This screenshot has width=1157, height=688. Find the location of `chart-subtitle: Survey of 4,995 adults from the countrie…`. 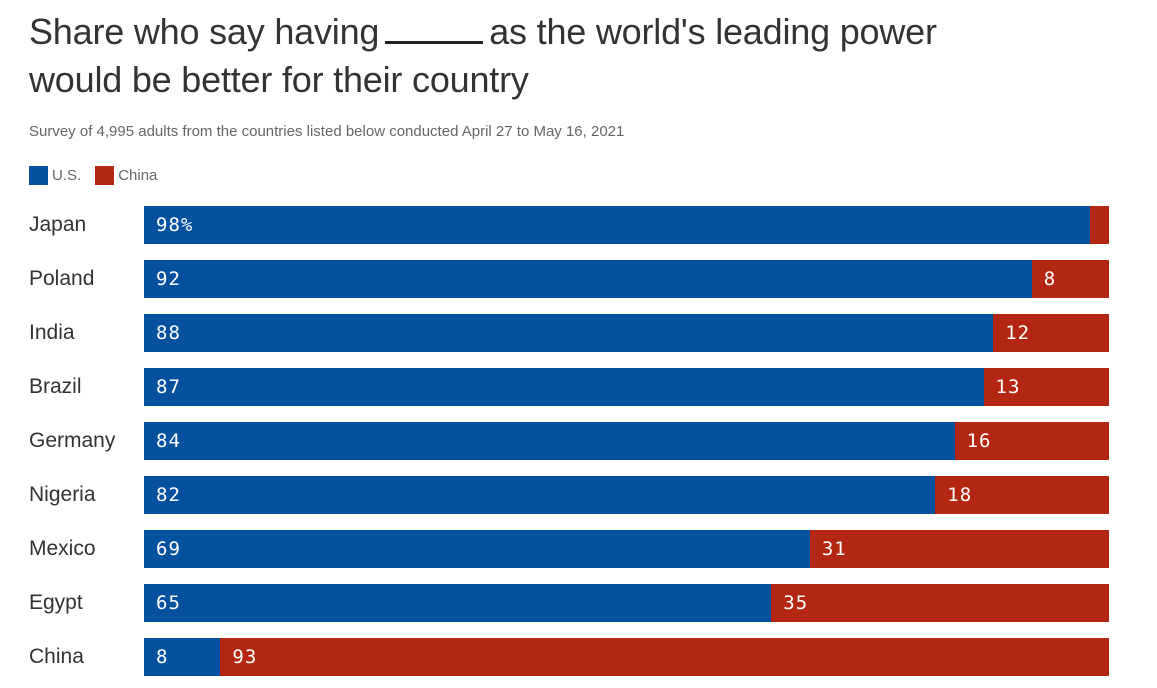

chart-subtitle: Survey of 4,995 adults from the countrie… is located at coordinates (327, 131).